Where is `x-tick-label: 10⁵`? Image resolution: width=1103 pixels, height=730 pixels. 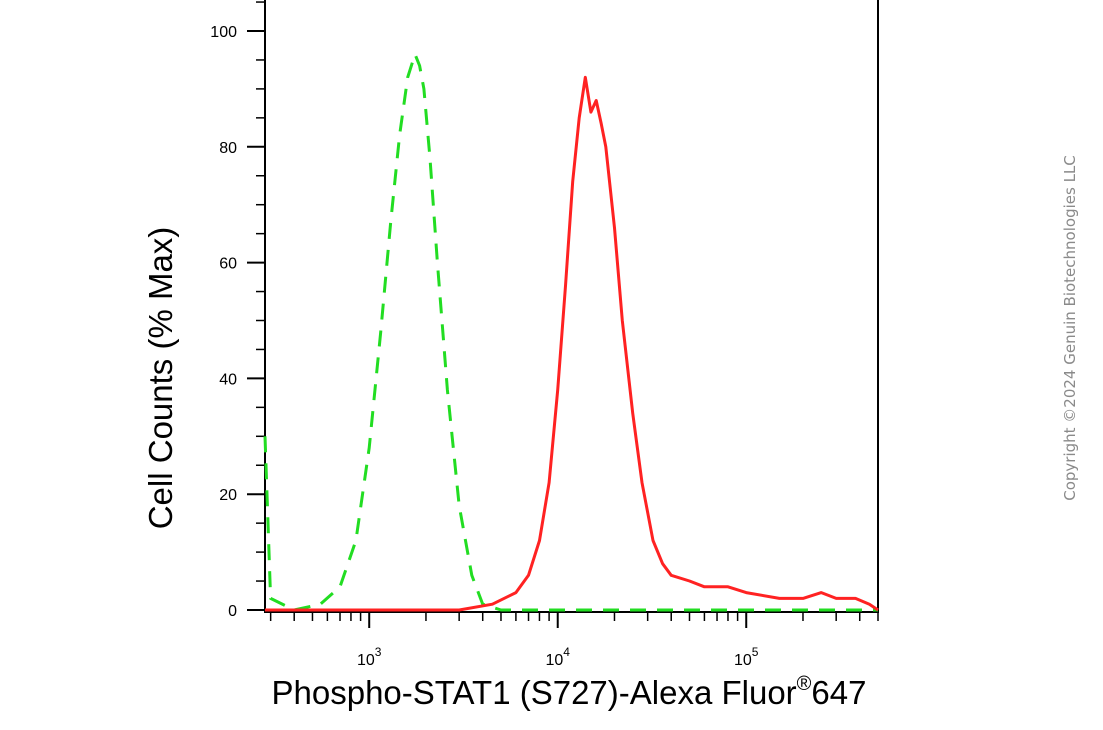
x-tick-label: 10⁵ is located at coordinates (746, 657).